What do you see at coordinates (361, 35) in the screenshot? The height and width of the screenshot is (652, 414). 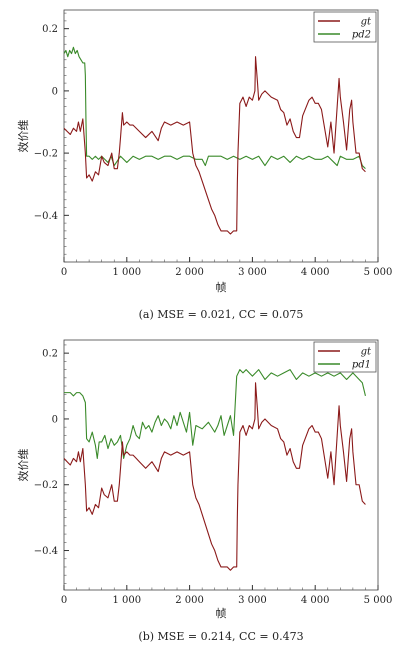 I see `legend-label-pd2: pd2` at bounding box center [361, 35].